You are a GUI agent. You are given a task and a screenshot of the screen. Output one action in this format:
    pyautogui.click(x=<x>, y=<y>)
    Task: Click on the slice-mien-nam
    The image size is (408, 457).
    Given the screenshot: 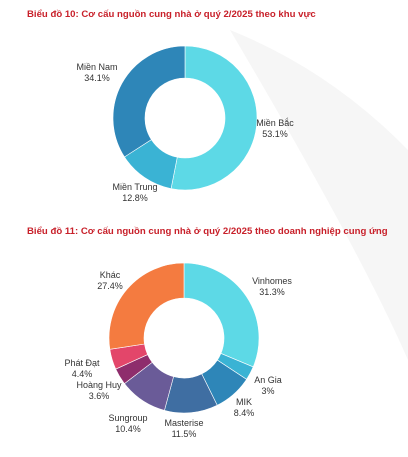 What is the action you would take?
    pyautogui.click(x=149, y=101)
    